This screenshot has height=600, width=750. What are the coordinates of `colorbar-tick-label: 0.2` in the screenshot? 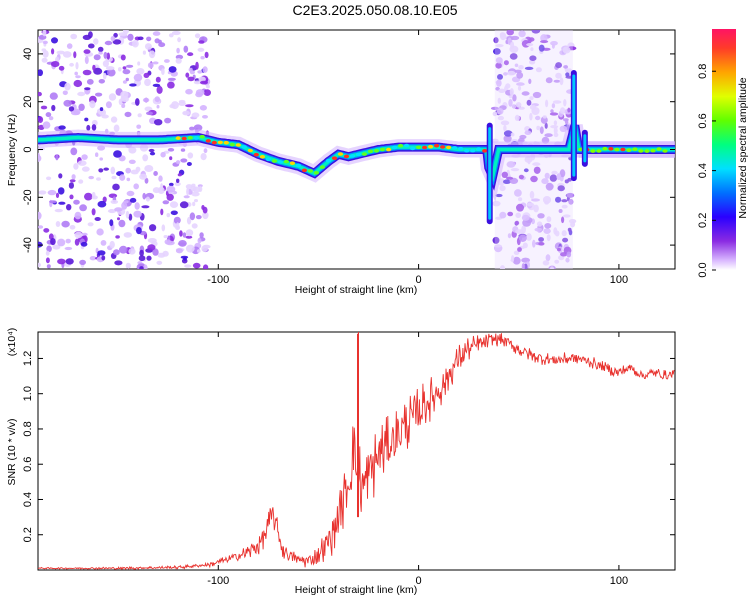 It's located at (703, 220).